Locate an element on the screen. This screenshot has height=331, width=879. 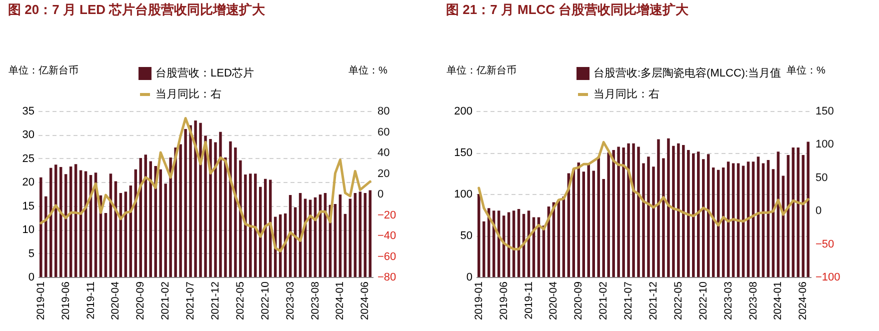
y-tick-label: 5 is located at coordinates (31, 254).